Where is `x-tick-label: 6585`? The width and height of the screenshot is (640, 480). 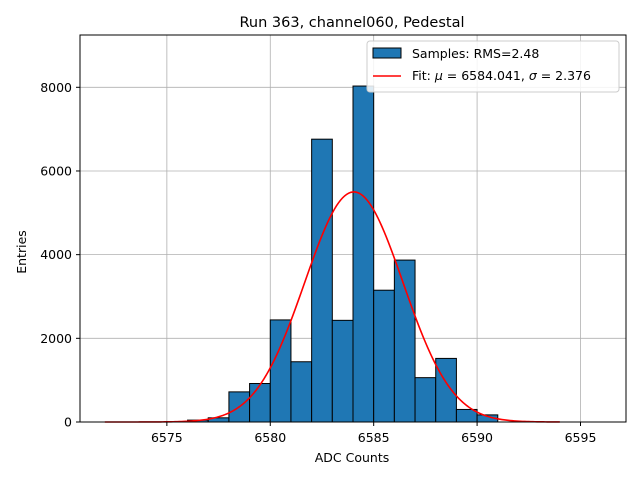
x-tick-label: 6585 is located at coordinates (374, 437).